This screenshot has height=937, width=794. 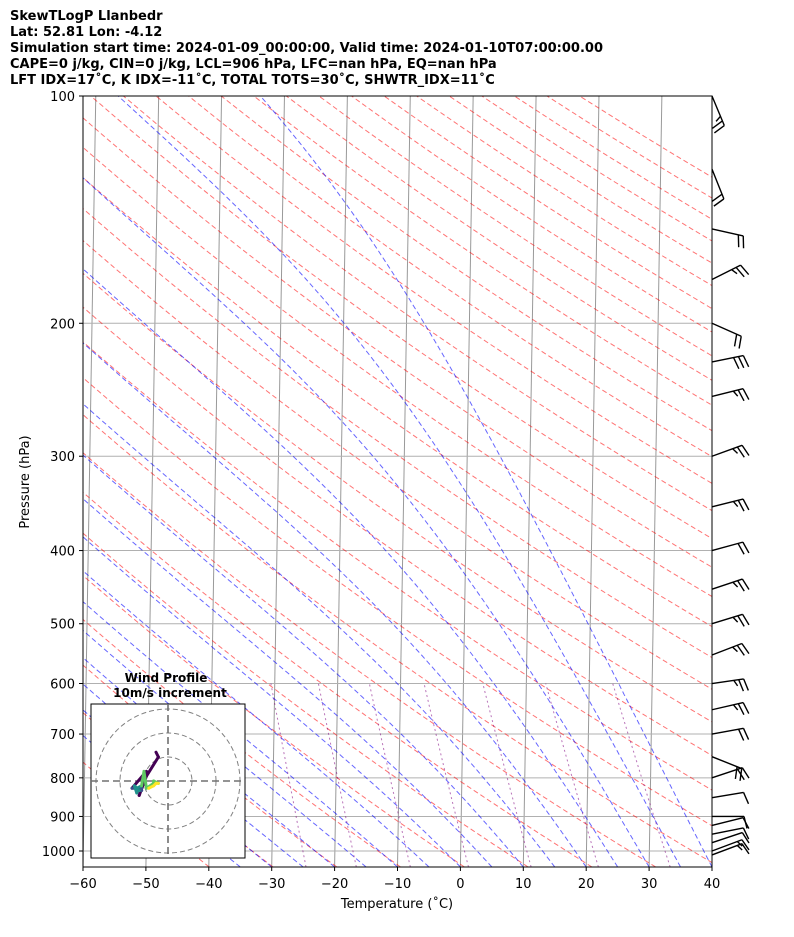 What do you see at coordinates (334, 884) in the screenshot?
I see `xtick-label--20: −20` at bounding box center [334, 884].